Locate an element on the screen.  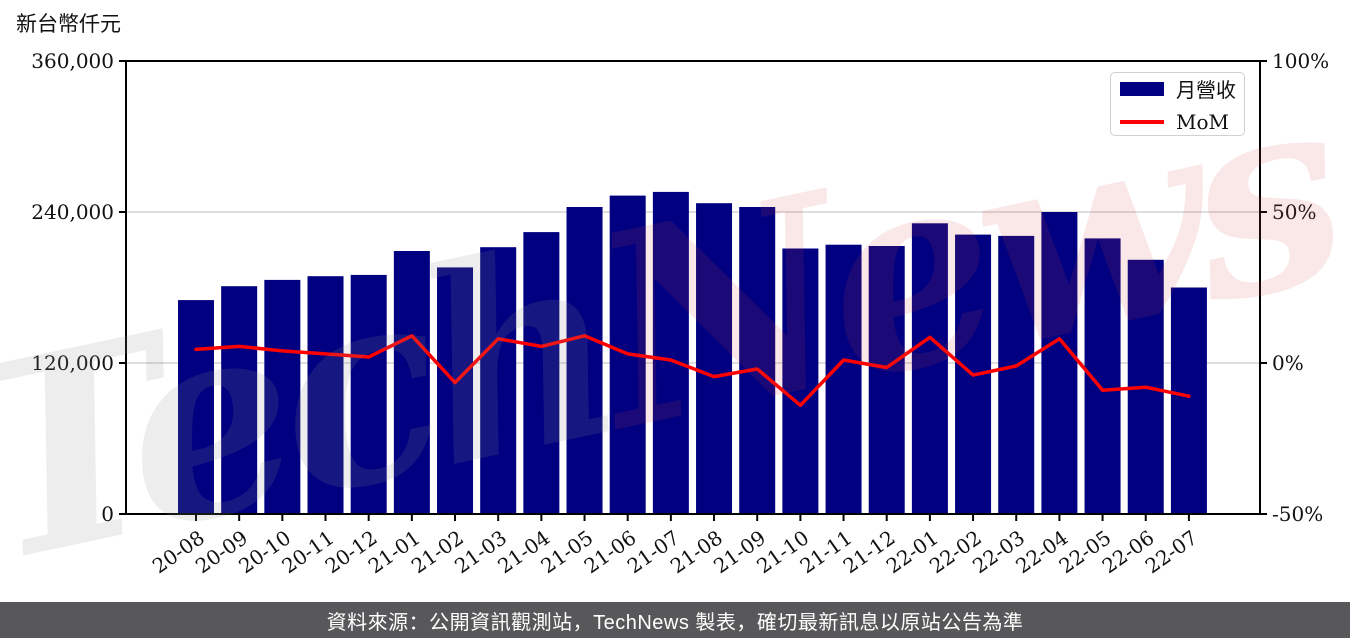
legend: 月營收 MoM is located at coordinates (1177, 104).